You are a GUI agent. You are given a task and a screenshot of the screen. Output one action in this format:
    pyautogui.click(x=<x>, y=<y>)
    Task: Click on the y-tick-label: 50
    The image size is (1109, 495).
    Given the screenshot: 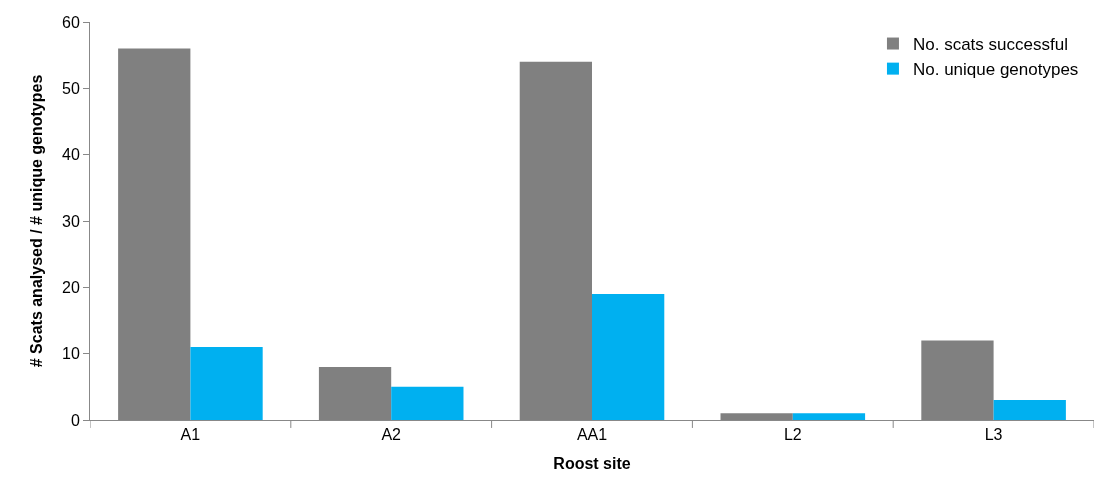 What is the action you would take?
    pyautogui.click(x=71, y=88)
    